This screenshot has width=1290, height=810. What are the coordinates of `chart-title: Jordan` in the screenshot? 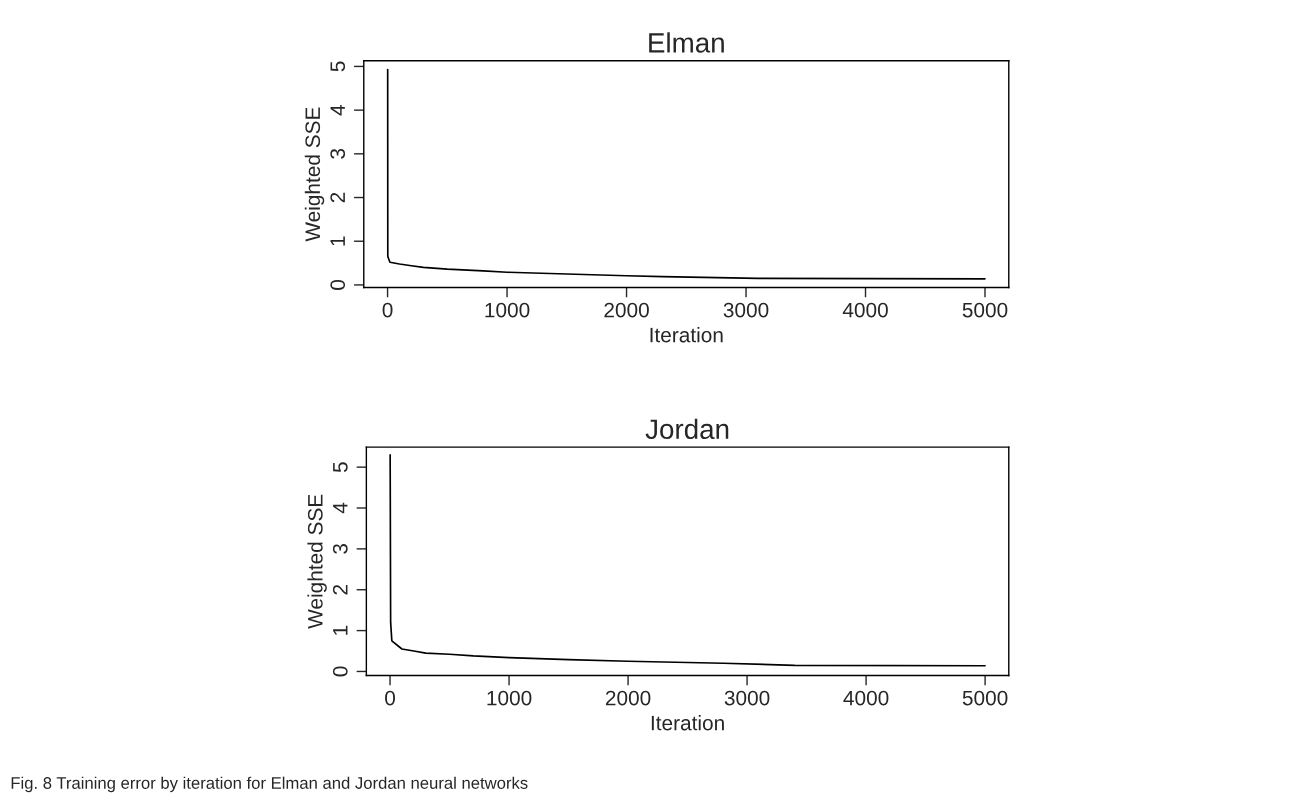 It's located at (687, 429).